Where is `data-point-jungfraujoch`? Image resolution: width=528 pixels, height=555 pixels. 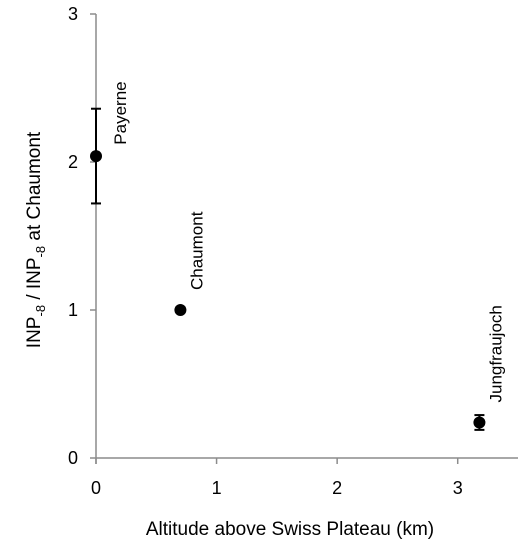
data-point-jungfraujoch is located at coordinates (479, 422).